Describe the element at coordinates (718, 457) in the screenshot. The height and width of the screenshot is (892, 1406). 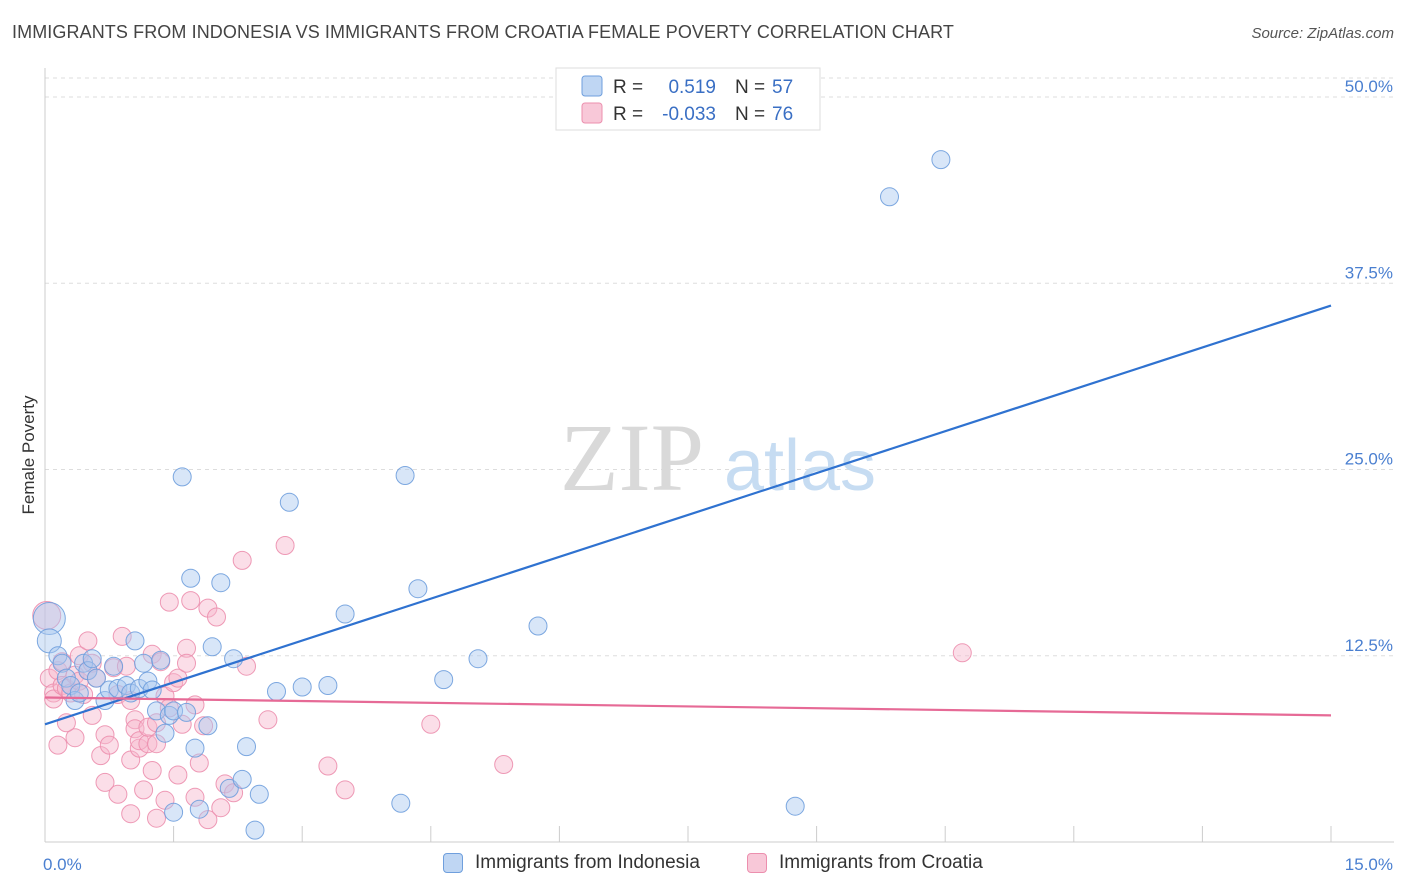
I see `watermark: ZIP atlas` at that location.